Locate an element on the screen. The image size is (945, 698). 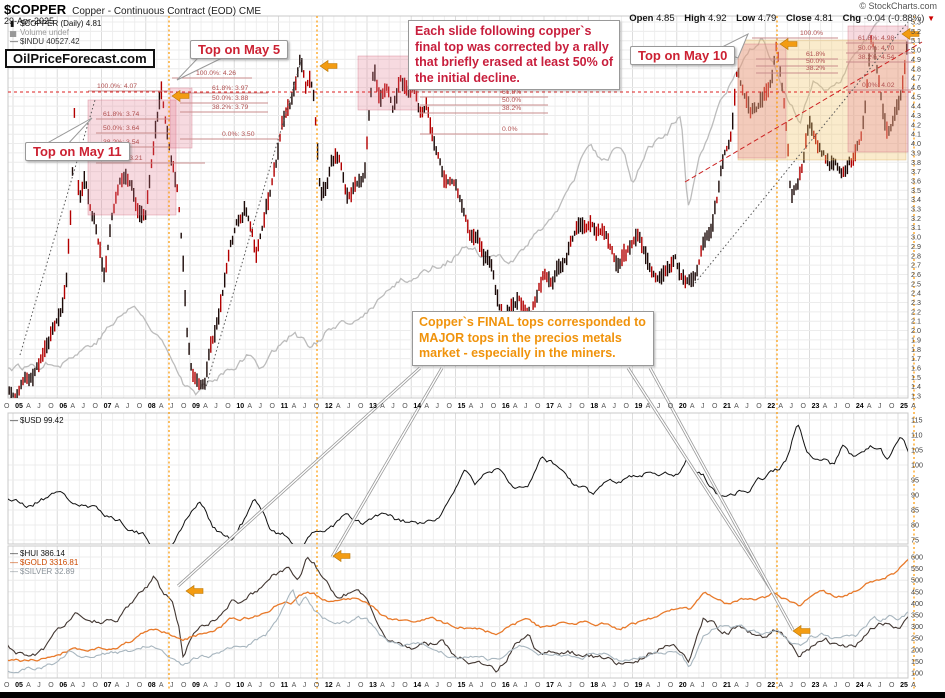
low-value: 4.79 is located at coordinates (767, 18).